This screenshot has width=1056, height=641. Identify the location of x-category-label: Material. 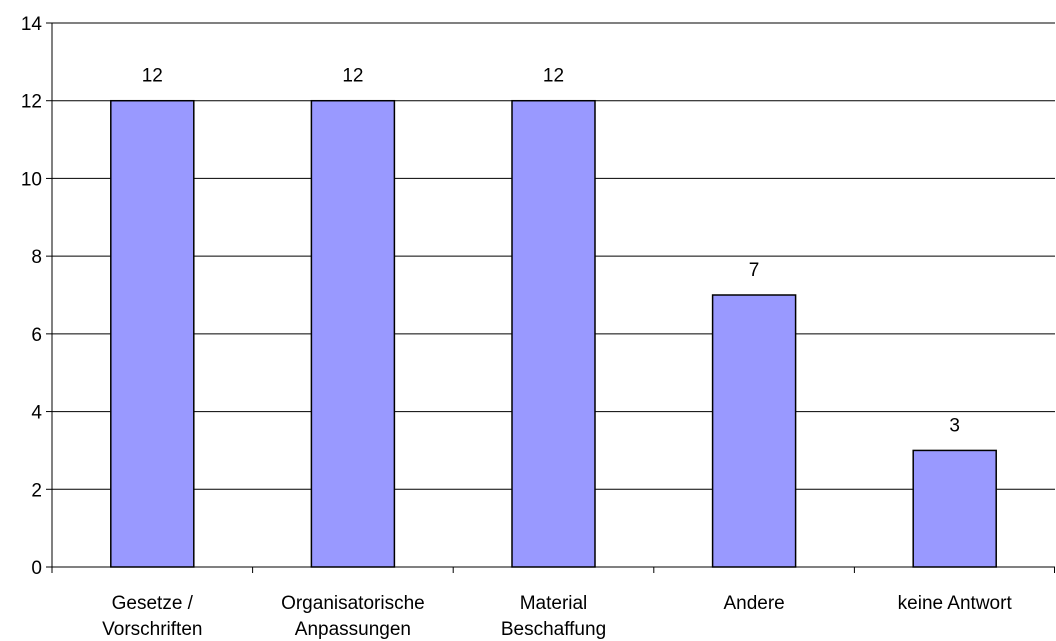
(554, 603).